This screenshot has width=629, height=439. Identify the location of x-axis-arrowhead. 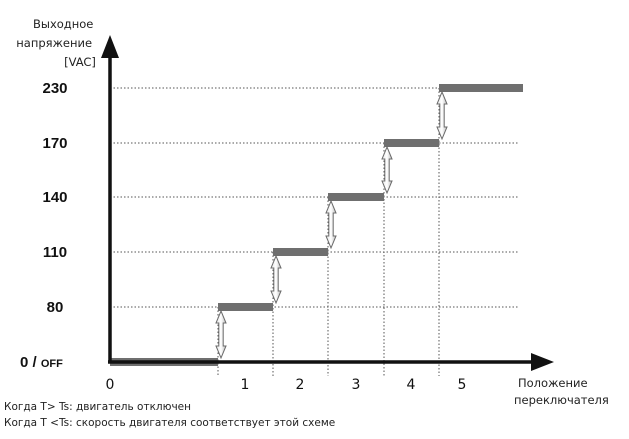
(542, 362).